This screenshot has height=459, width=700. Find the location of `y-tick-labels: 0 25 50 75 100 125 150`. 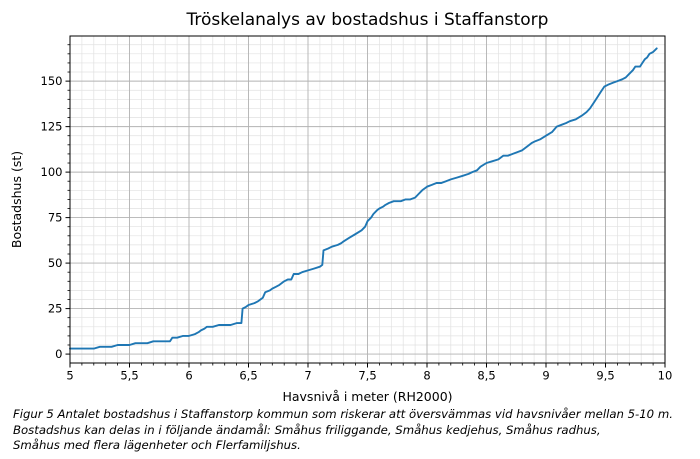

y-tick-labels: 0 25 50 75 100 125 150 is located at coordinates (52, 217).